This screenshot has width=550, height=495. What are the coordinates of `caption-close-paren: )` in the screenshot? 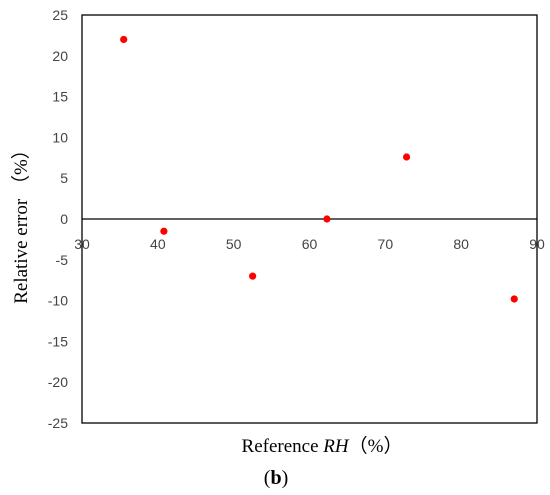 It's located at (285, 478).